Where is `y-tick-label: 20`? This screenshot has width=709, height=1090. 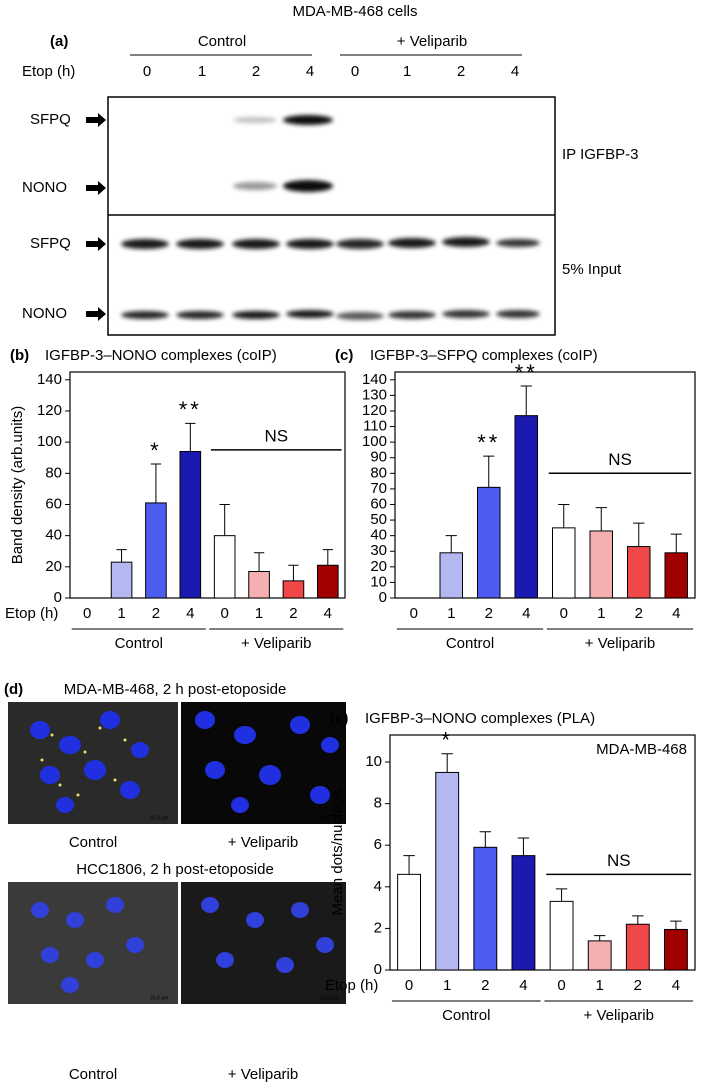 y-tick-label: 20 is located at coordinates (378, 566).